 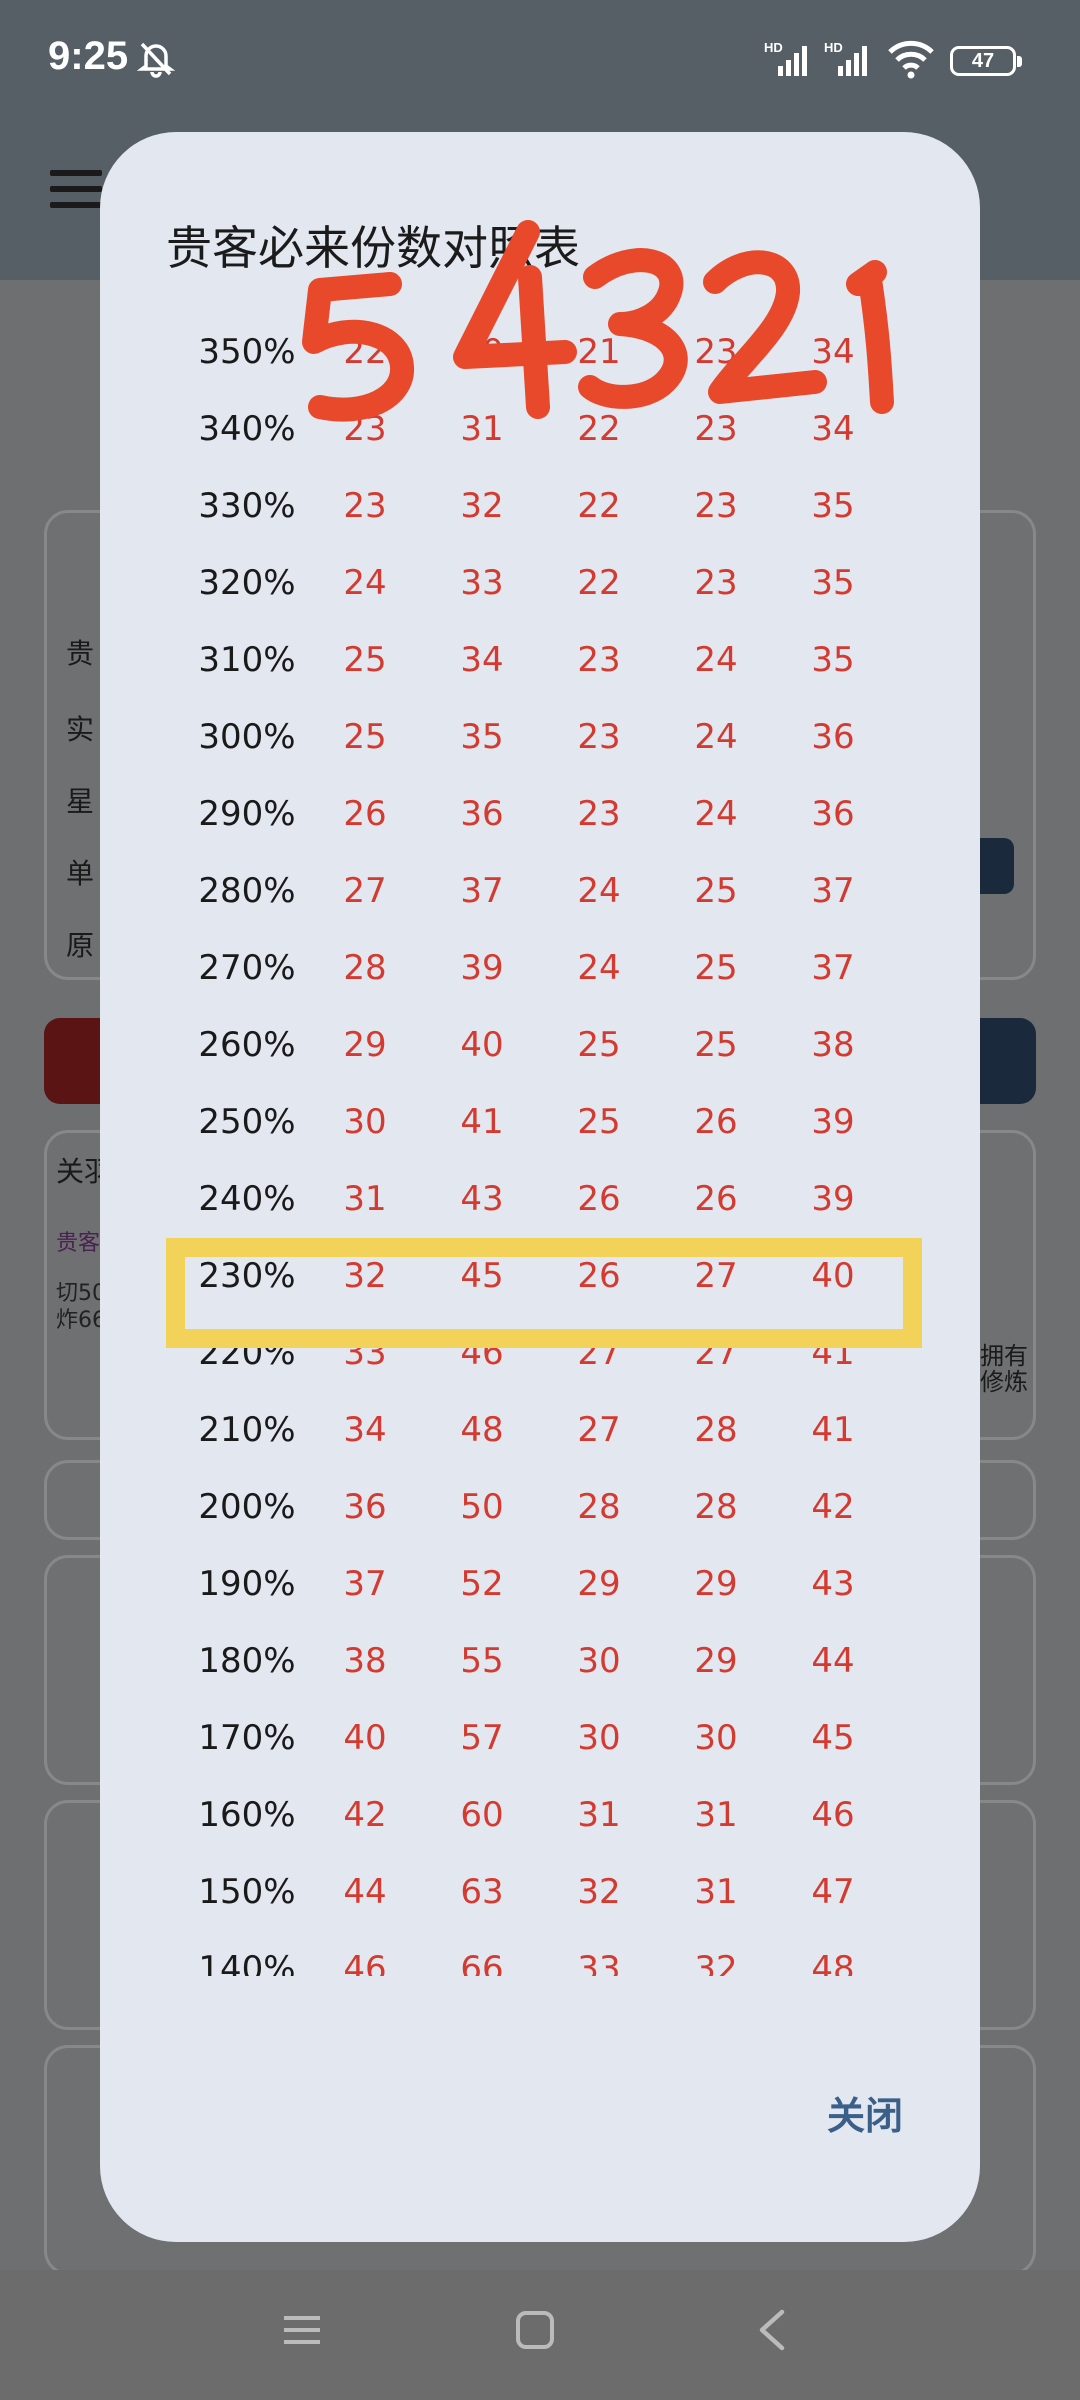 What do you see at coordinates (365, 1661) in the screenshot?
I see `count-cell: 38` at bounding box center [365, 1661].